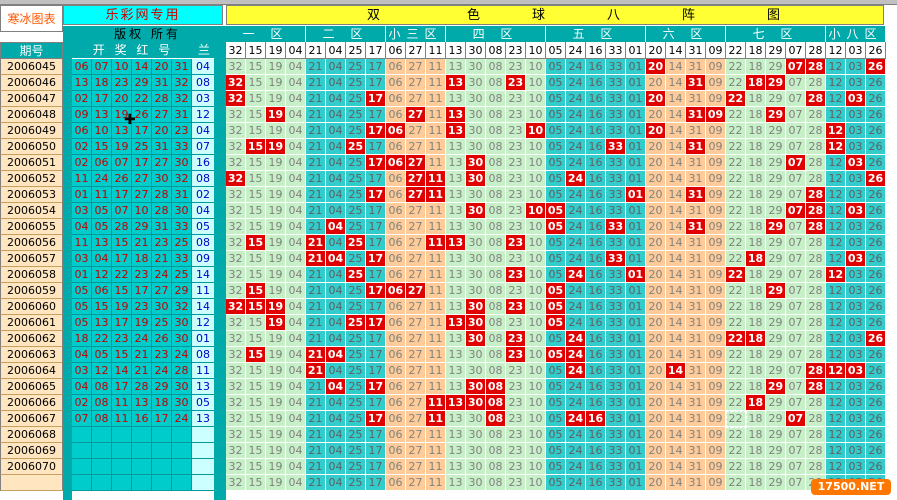 This screenshot has height=500, width=897. What do you see at coordinates (656, 275) in the screenshot?
I see `number-cell: 20` at bounding box center [656, 275].